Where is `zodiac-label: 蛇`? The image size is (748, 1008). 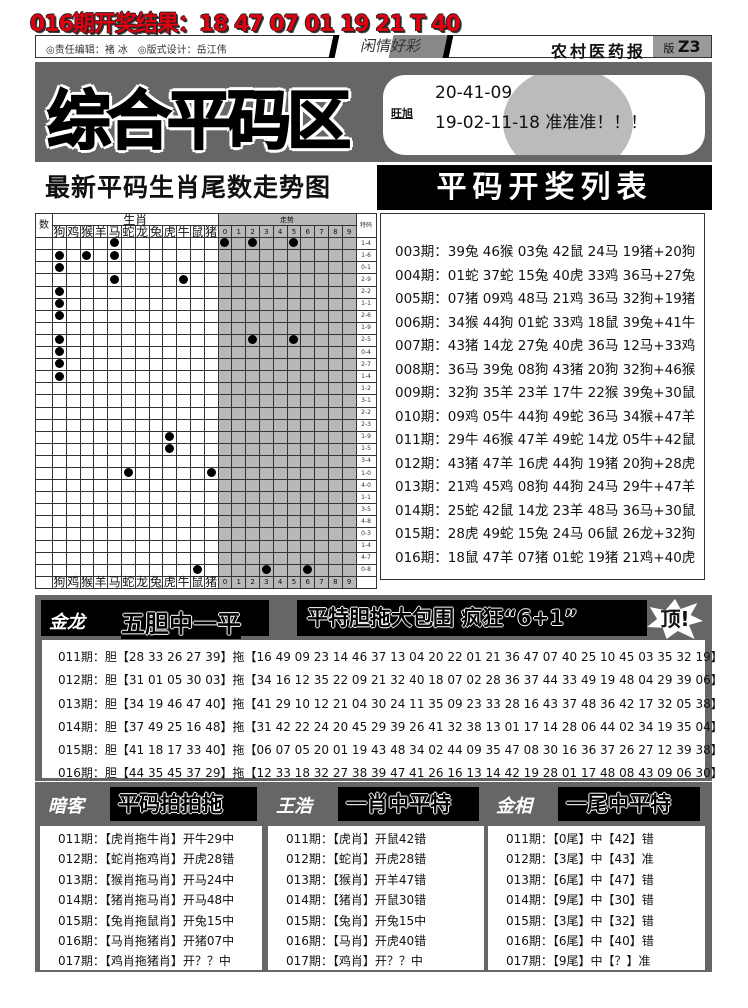
zodiac-label: 蛇 is located at coordinates (128, 231).